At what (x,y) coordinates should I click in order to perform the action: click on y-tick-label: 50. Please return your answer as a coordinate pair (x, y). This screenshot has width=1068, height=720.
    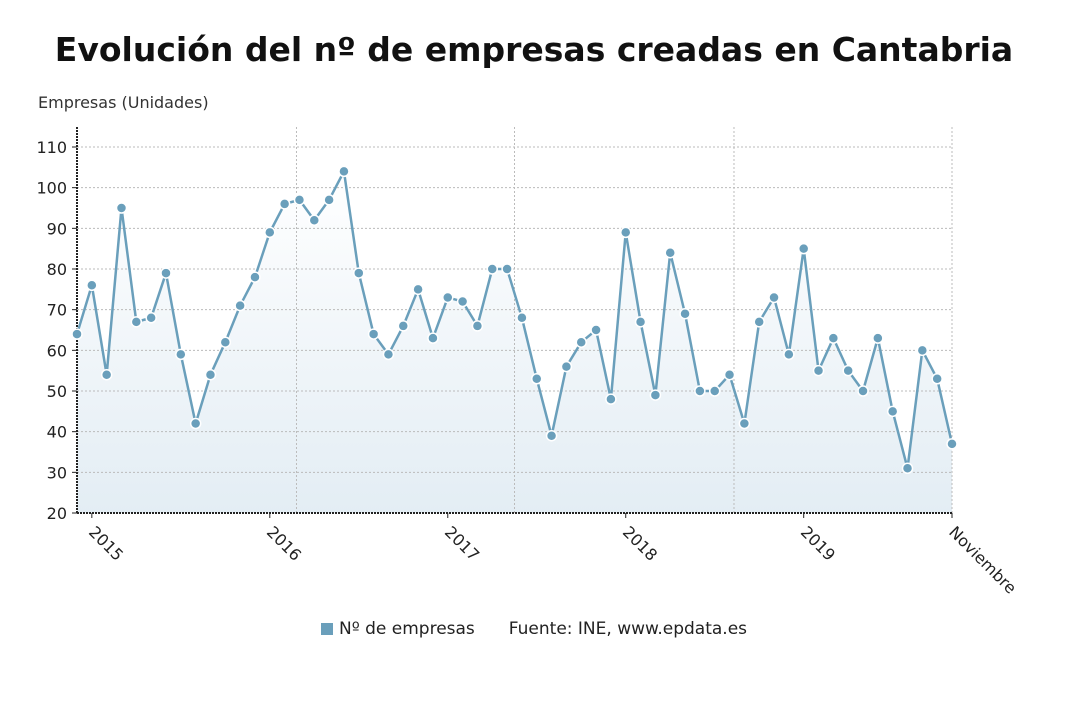
    Looking at the image, I should click on (57, 391).